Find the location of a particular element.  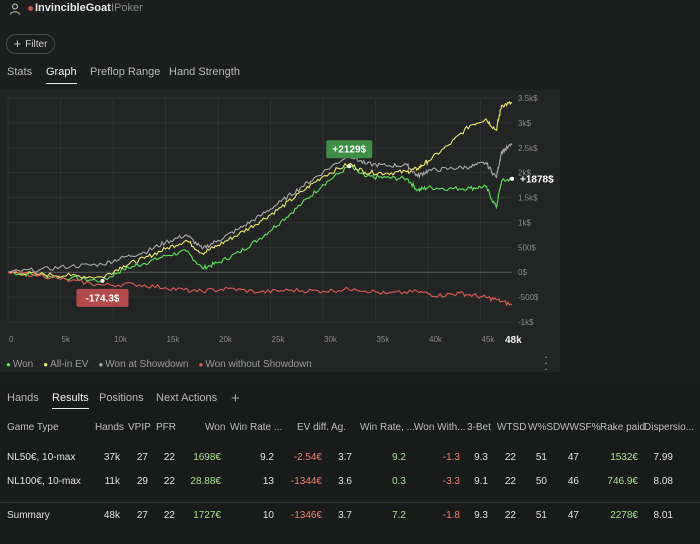

header-pfr: PFR is located at coordinates (166, 427).